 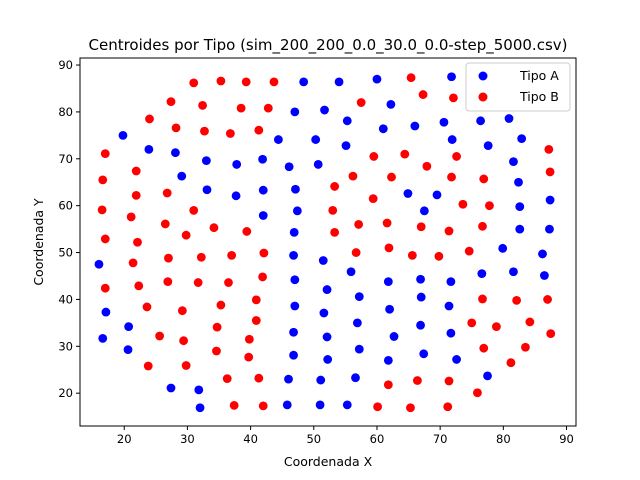 What do you see at coordinates (539, 75) in the screenshot?
I see `legend-label-tipo-a: Tipo A` at bounding box center [539, 75].